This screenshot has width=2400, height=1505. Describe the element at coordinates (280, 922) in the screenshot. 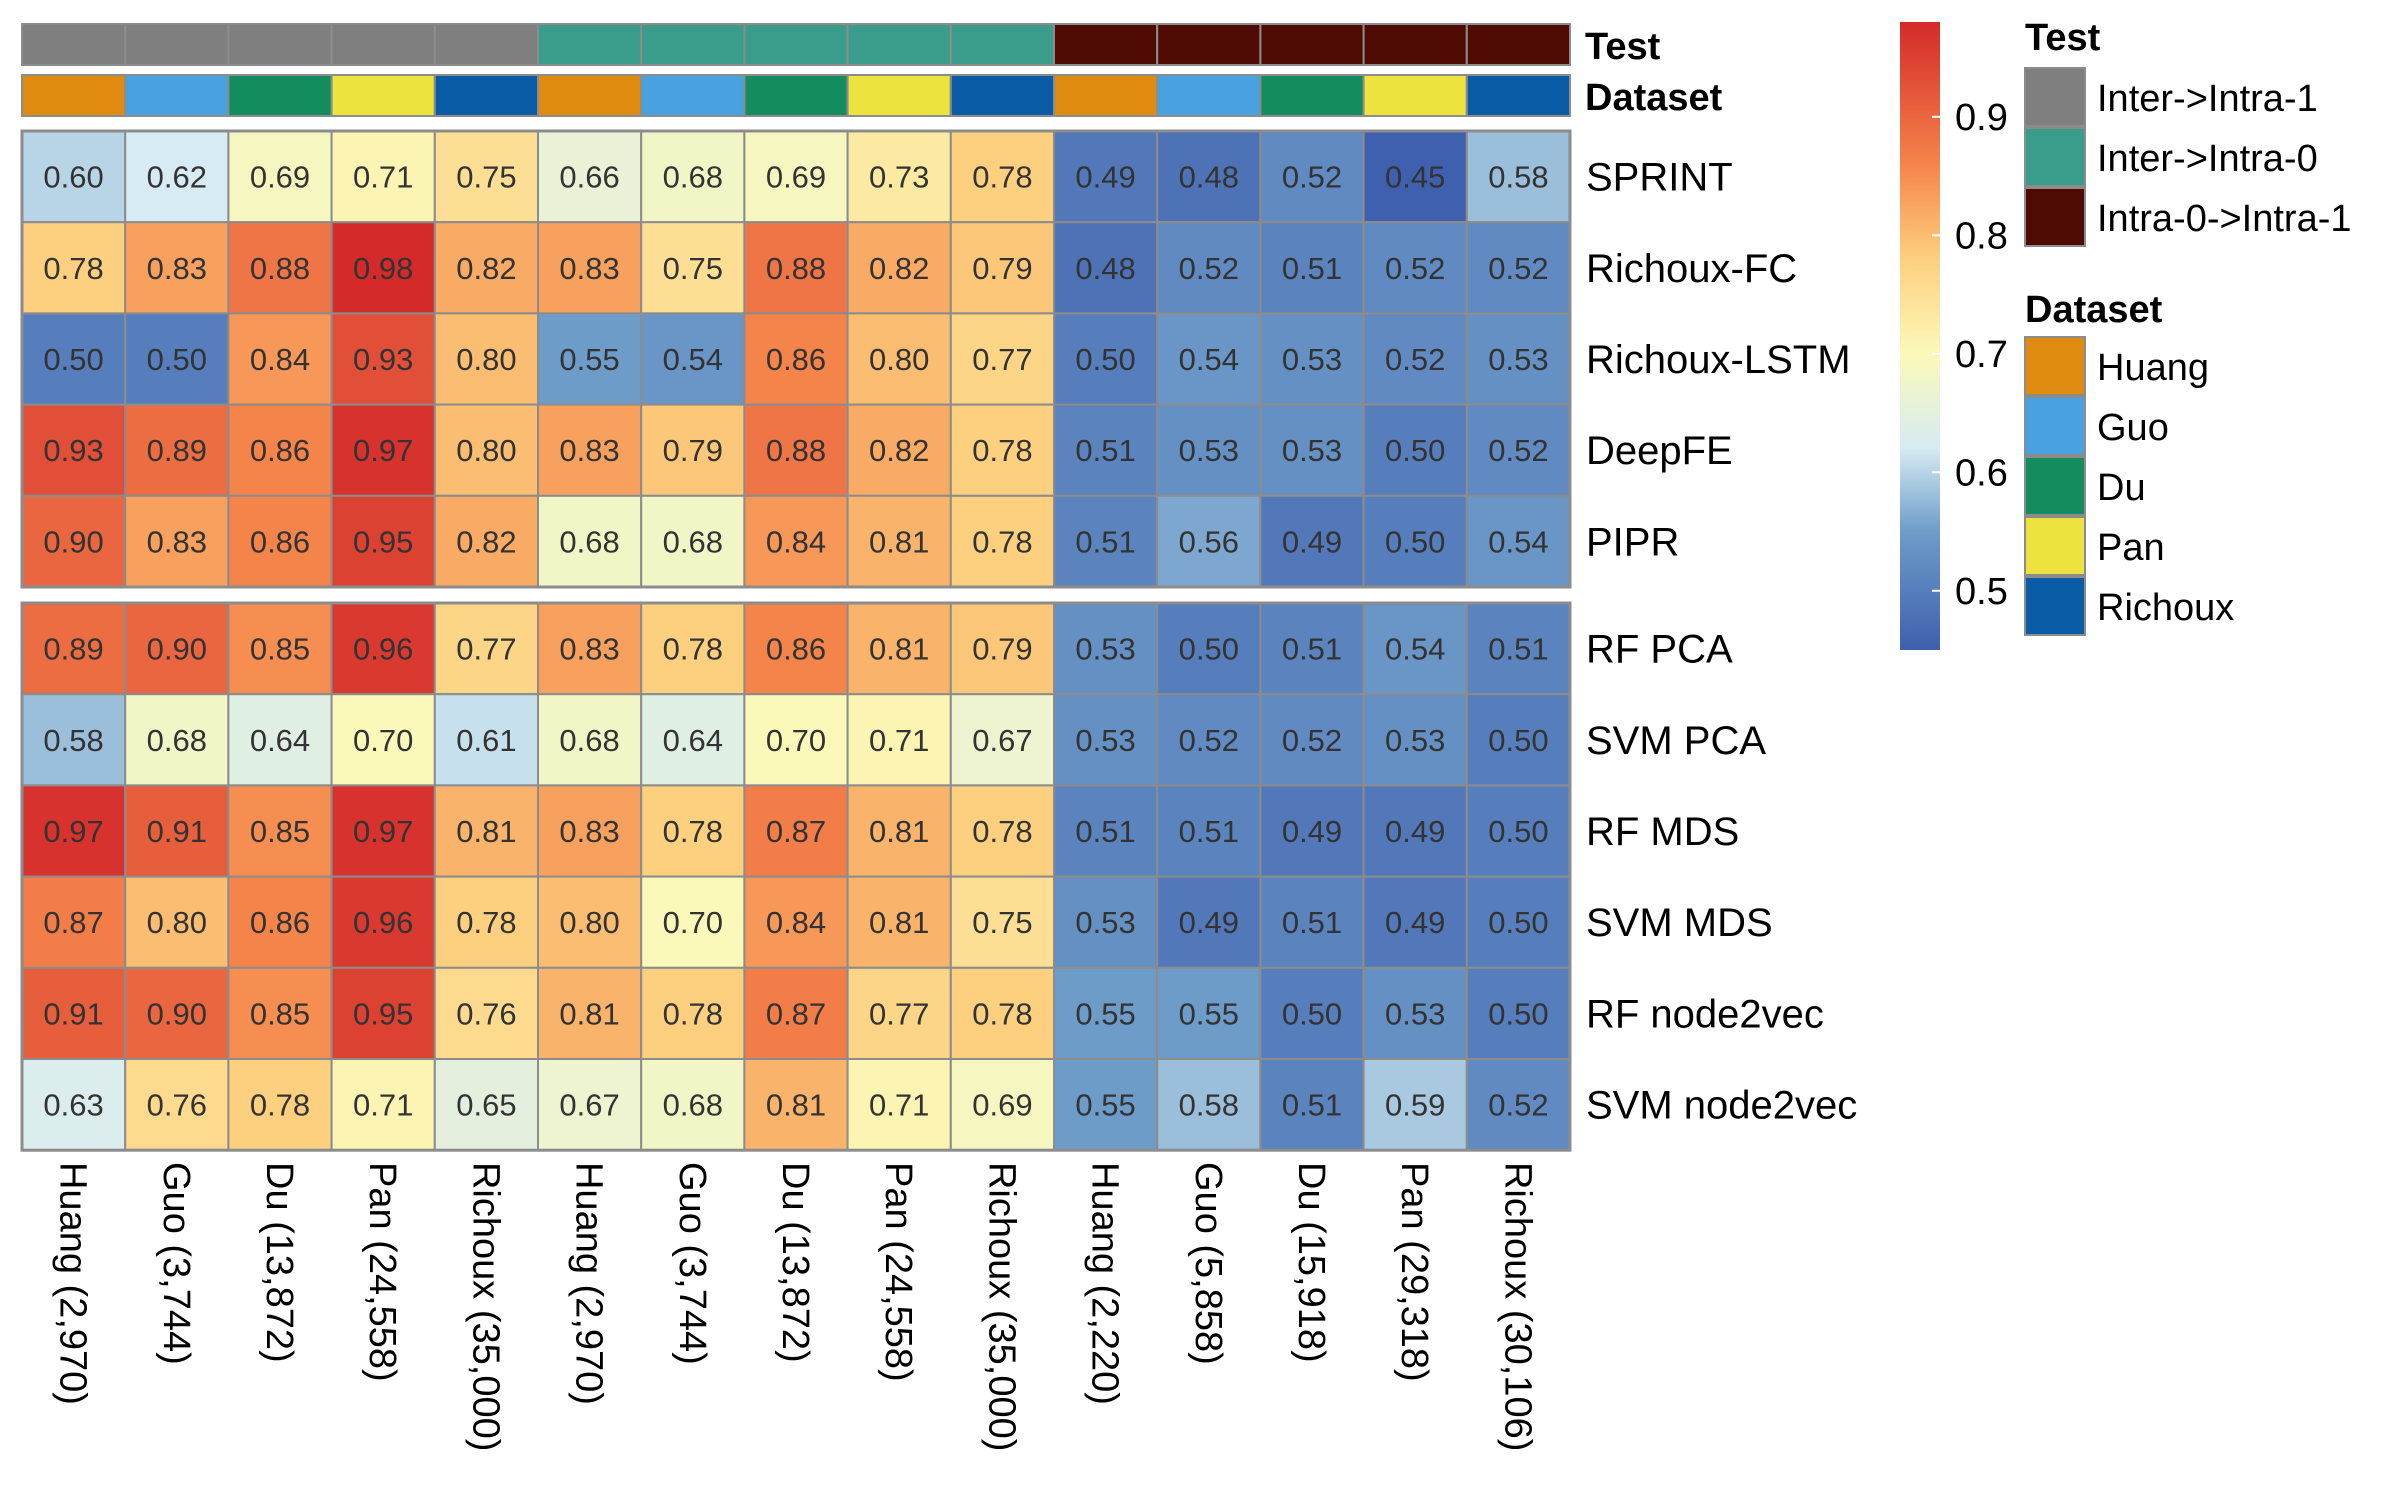

I see `cell-value-label: 0.86` at that location.